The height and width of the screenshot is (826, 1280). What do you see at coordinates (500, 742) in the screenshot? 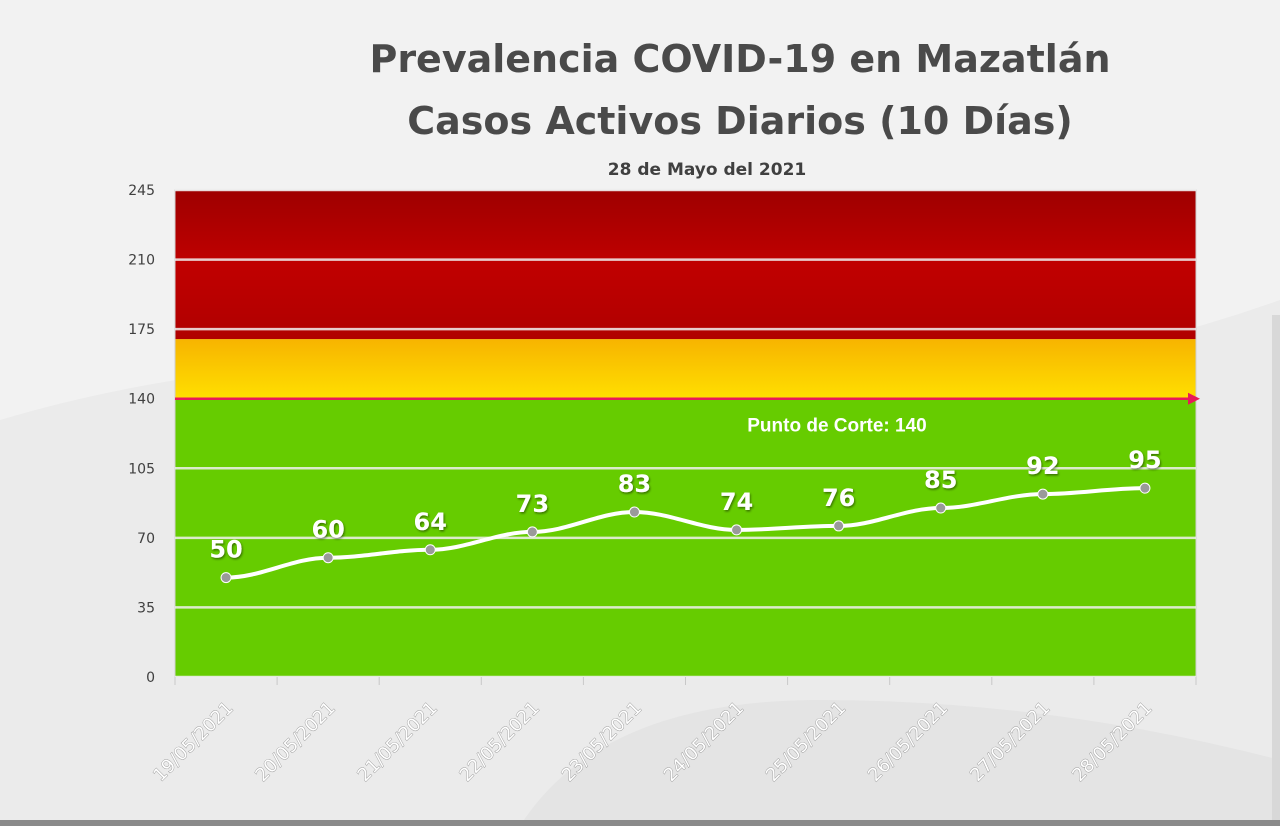
I see `x-tick-label: 22/05/2021` at bounding box center [500, 742].